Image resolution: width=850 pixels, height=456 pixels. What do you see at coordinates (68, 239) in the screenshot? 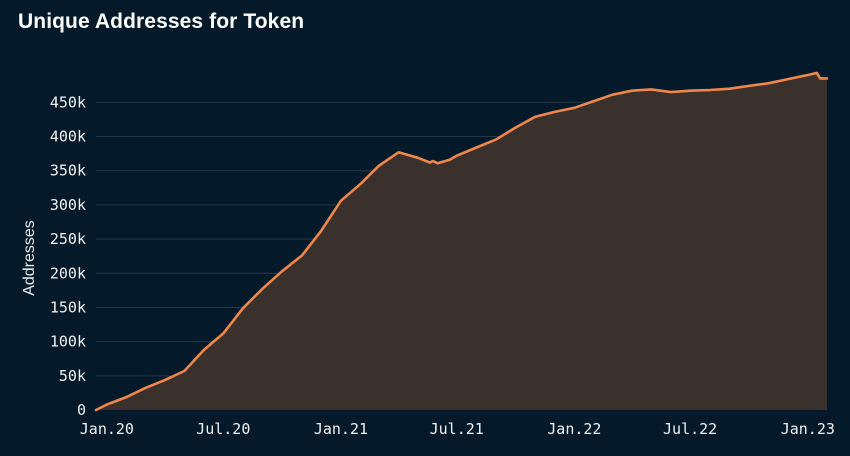
I see `y-tick-label: 250k` at bounding box center [68, 239].